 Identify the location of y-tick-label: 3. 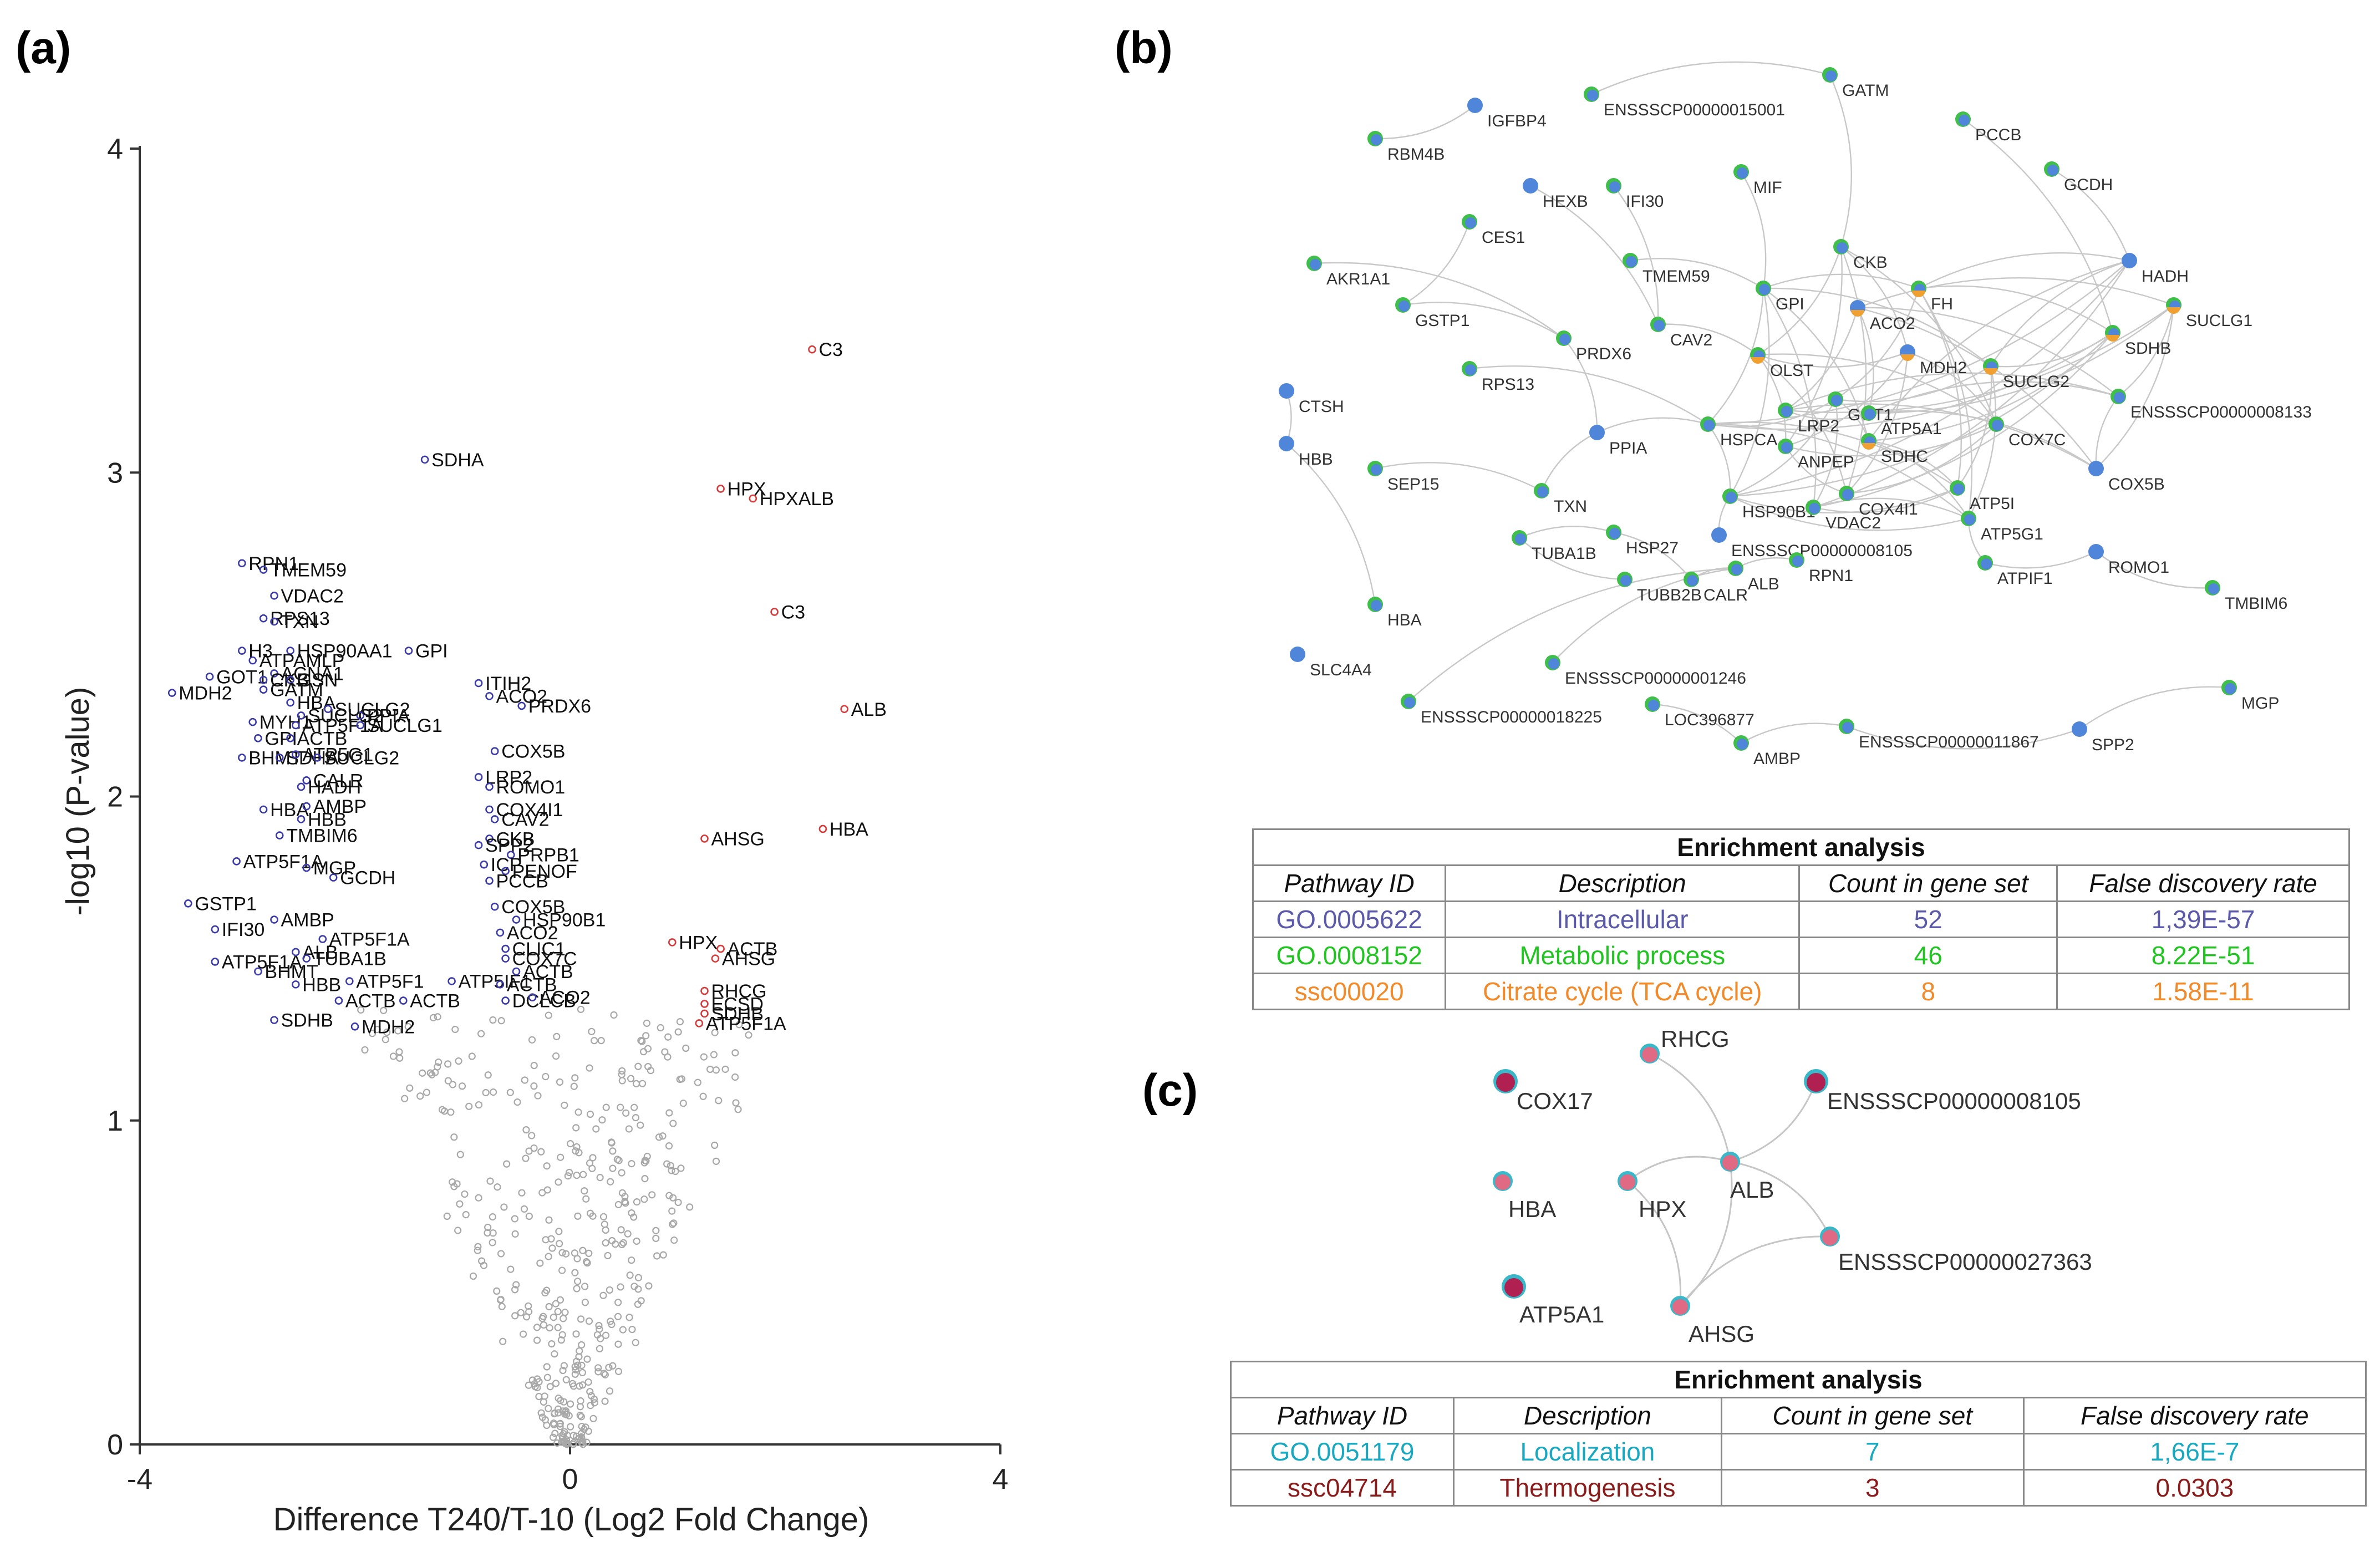
(115, 473).